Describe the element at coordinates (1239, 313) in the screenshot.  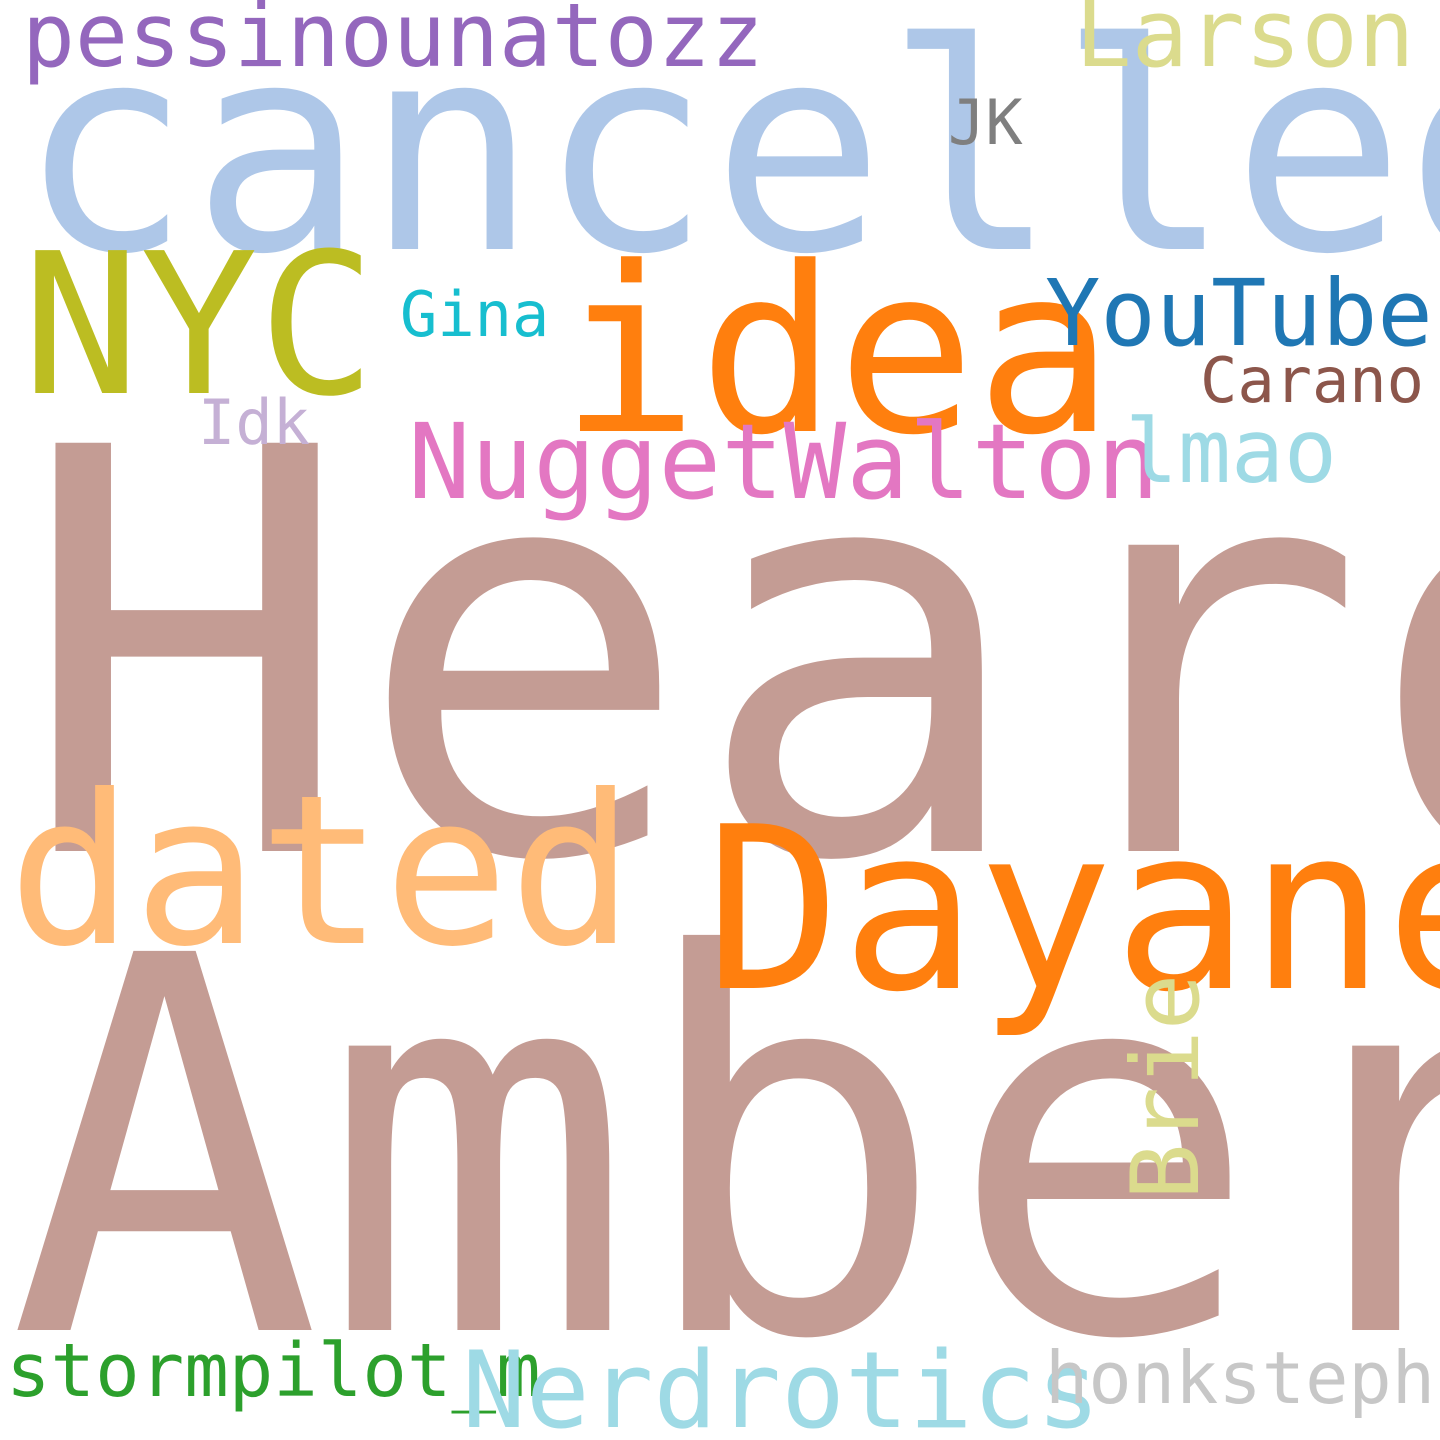
I see `word-youtube: YouTube` at that location.